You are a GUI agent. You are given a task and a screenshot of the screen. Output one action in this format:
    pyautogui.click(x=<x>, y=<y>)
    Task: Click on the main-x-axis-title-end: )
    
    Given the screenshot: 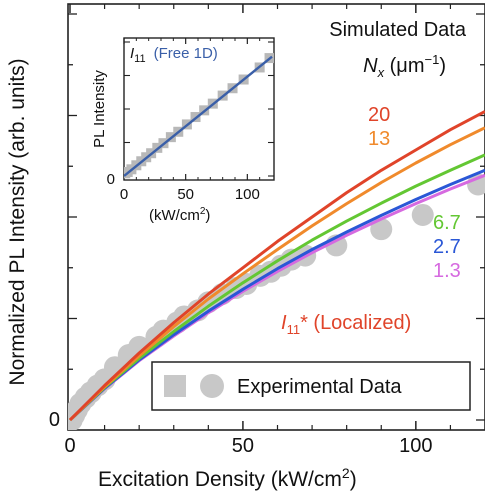 What is the action you would take?
    pyautogui.click(x=353, y=479)
    